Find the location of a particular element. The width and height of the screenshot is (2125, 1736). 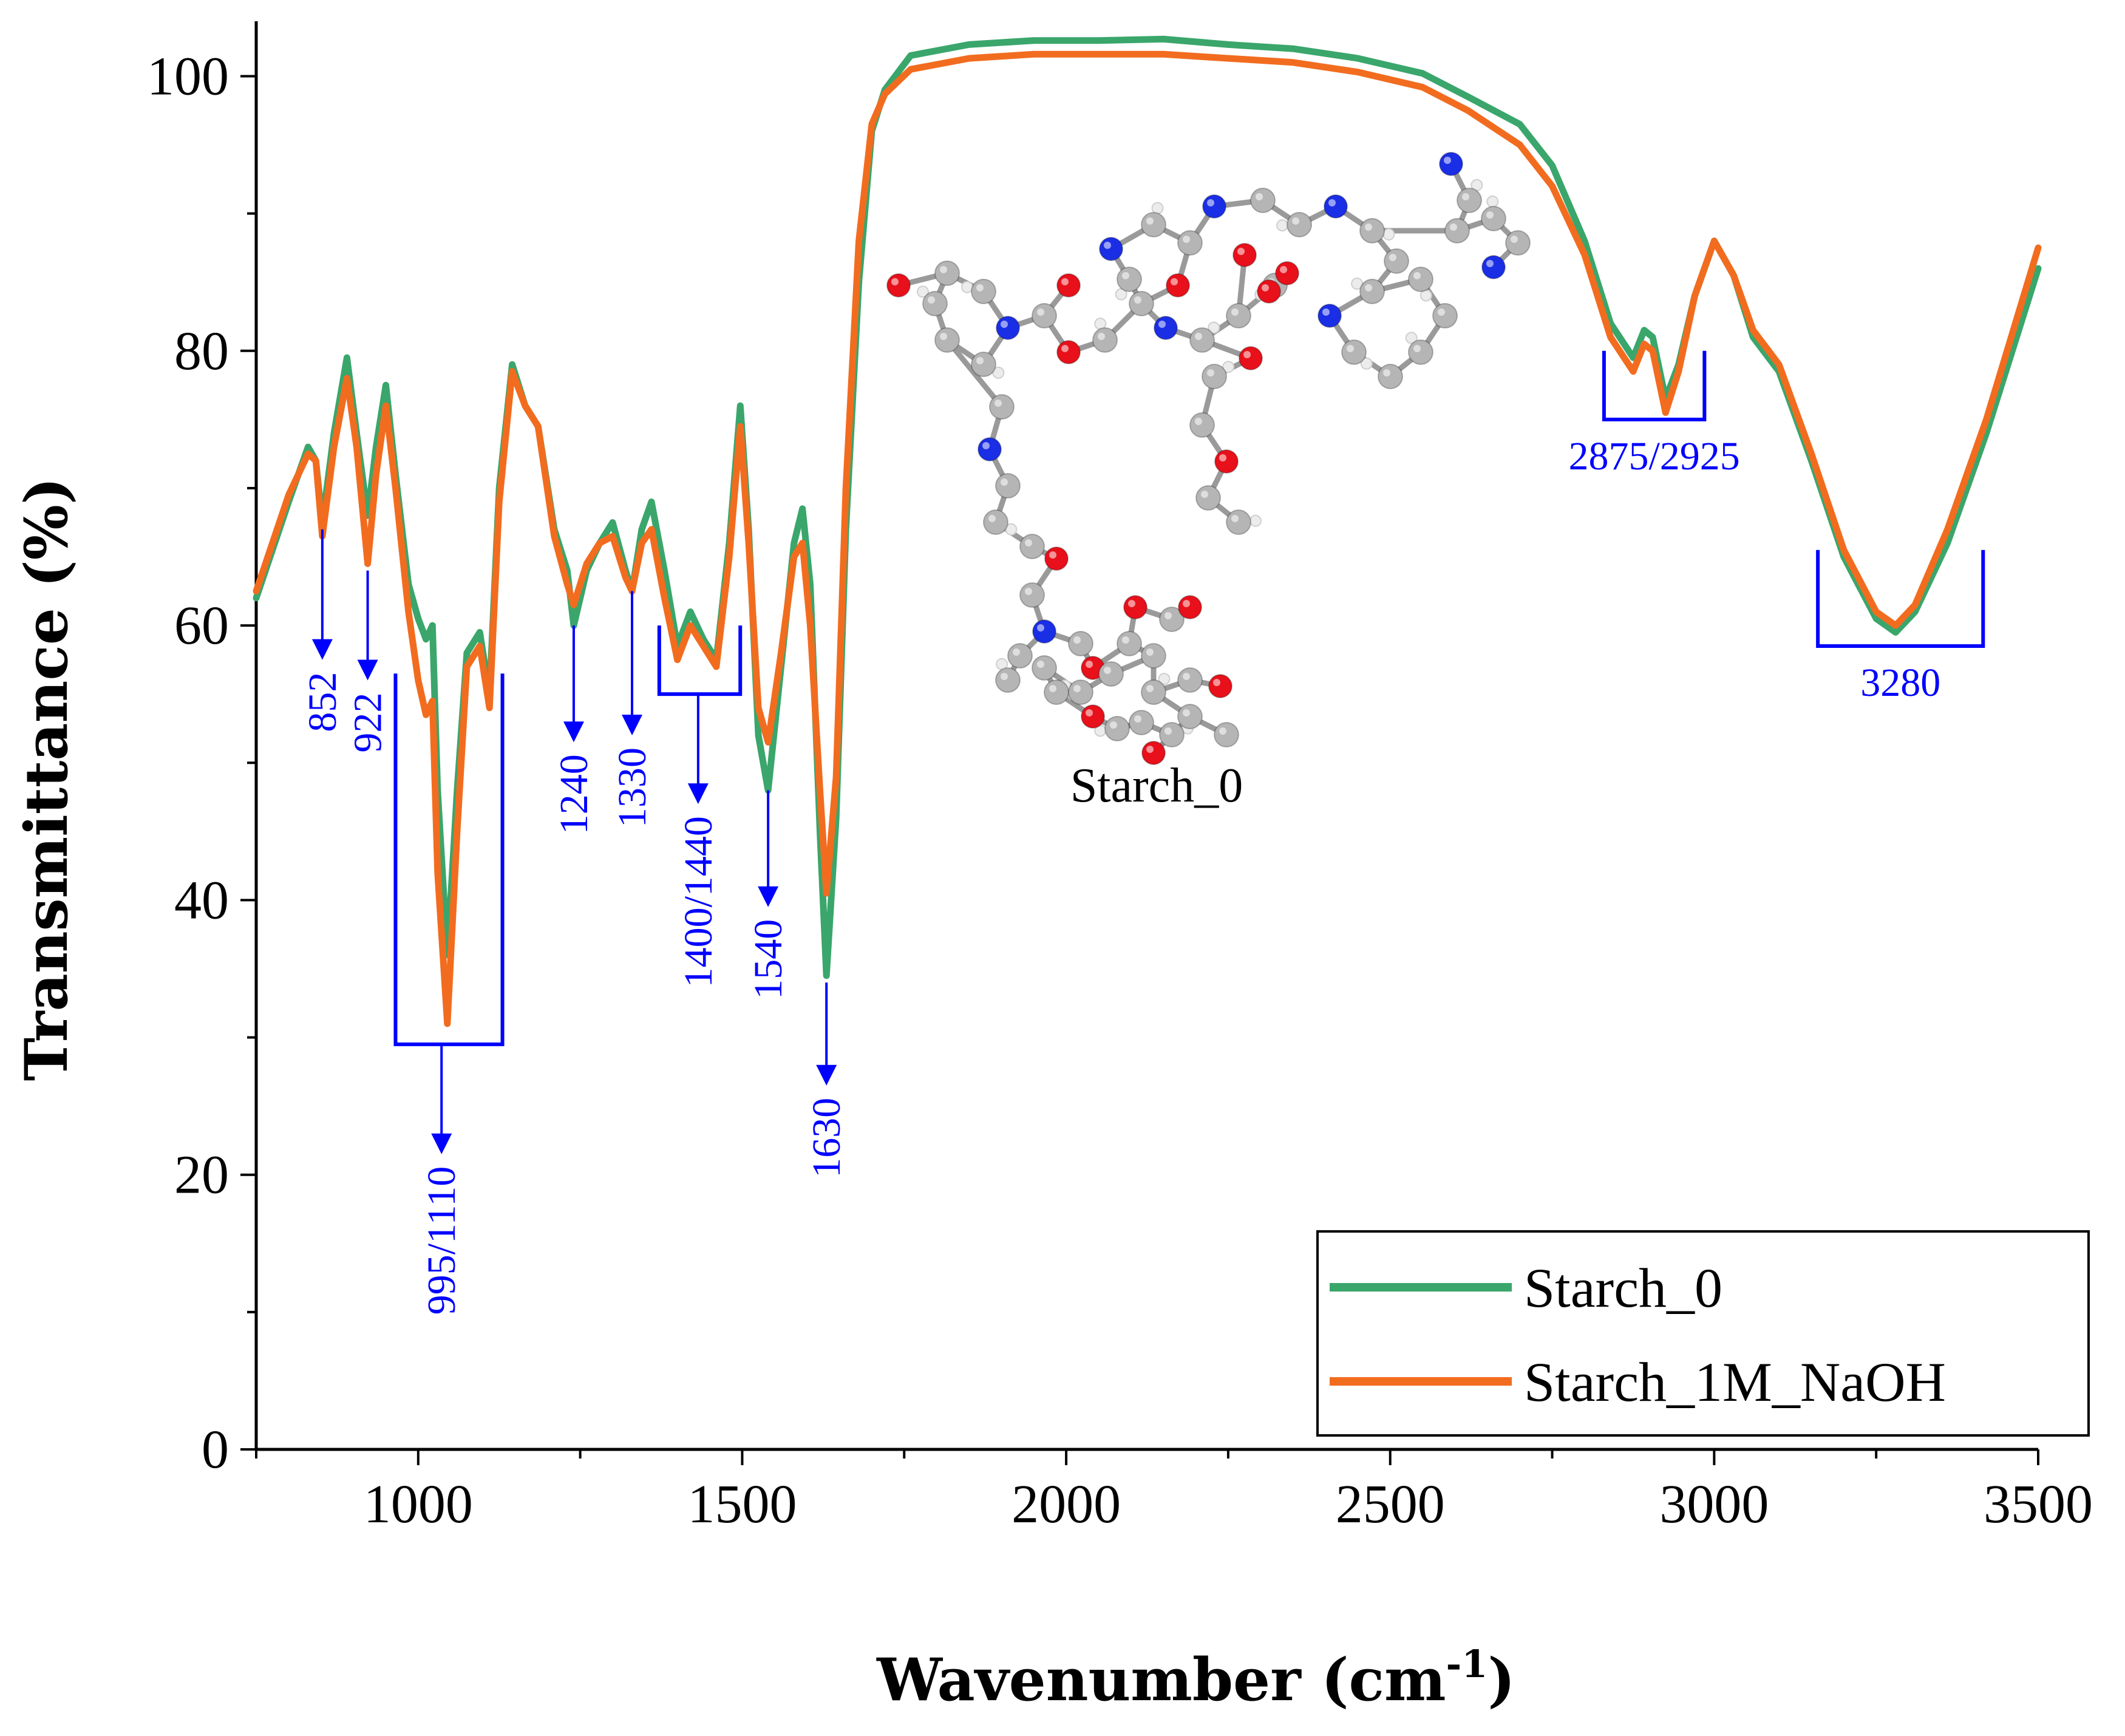

x-axis-title-main: Wavenumber (cm is located at coordinates (1161, 1680).